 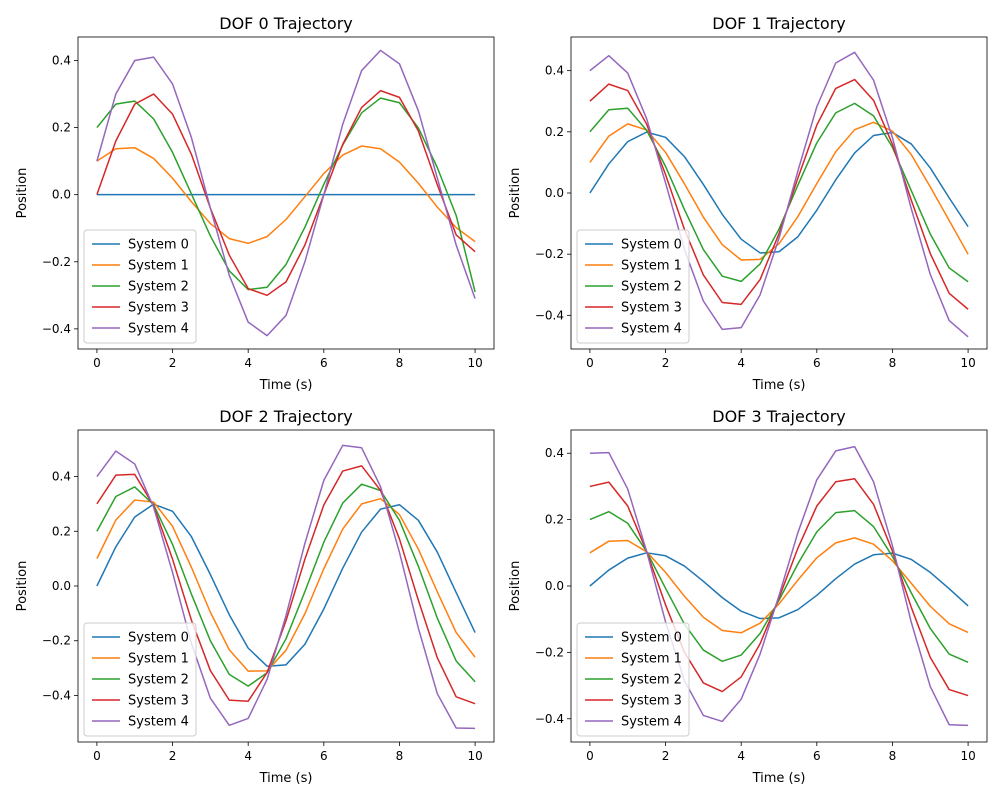 What do you see at coordinates (778, 23) in the screenshot?
I see `chart-title: DOF 1 Trajectory` at bounding box center [778, 23].